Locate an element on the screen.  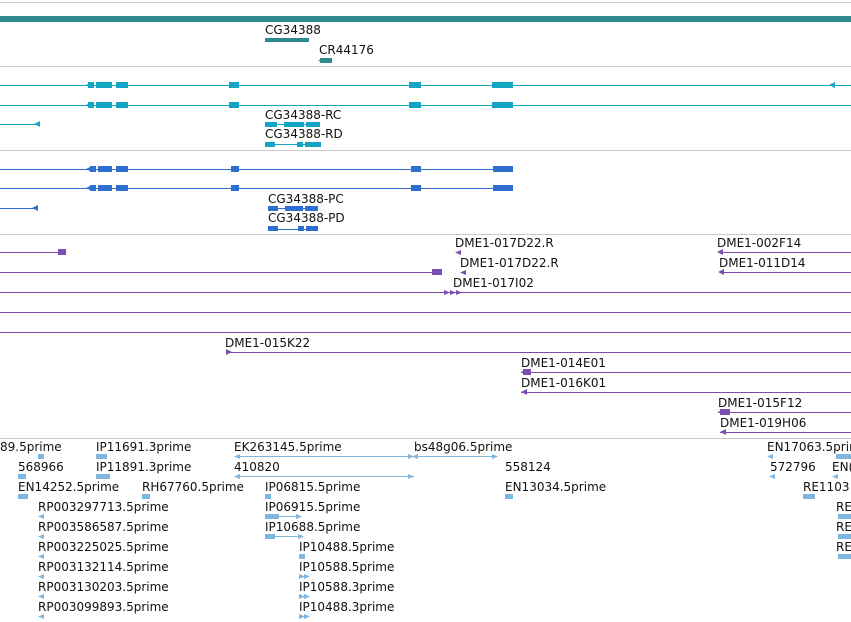
clone-label: DME1-014E01 is located at coordinates (563, 363).